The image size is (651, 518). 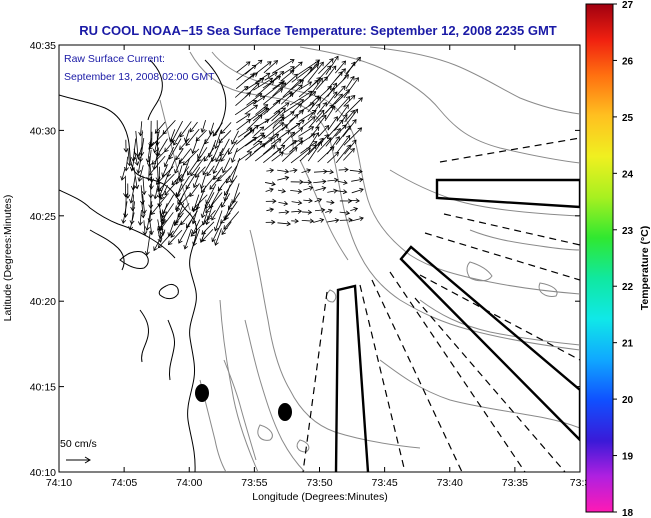 I want to click on colorbar-tick-label: 23, so click(x=628, y=231).